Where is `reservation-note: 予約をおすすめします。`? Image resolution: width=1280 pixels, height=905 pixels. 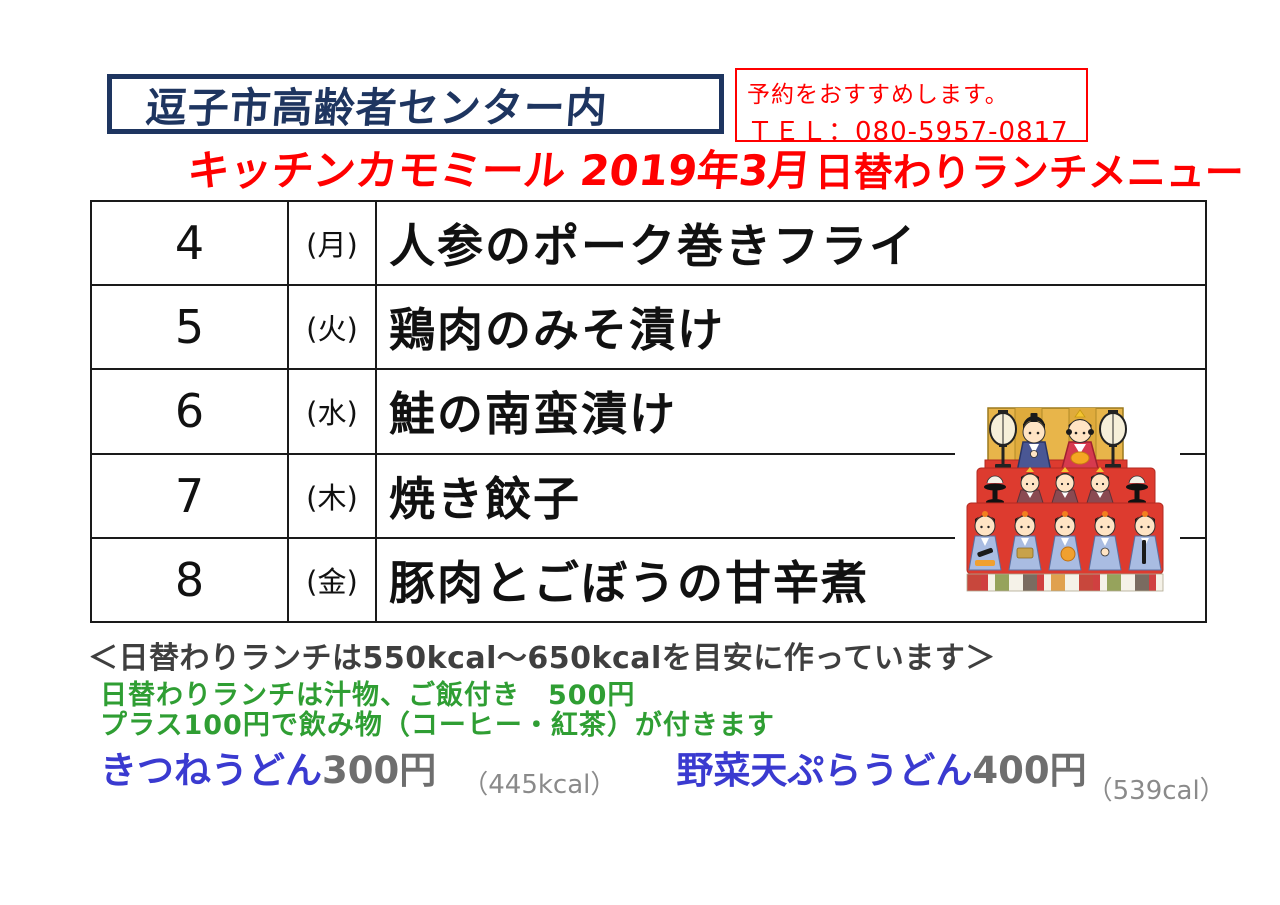 reservation-note: 予約をおすすめします。 is located at coordinates (878, 95).